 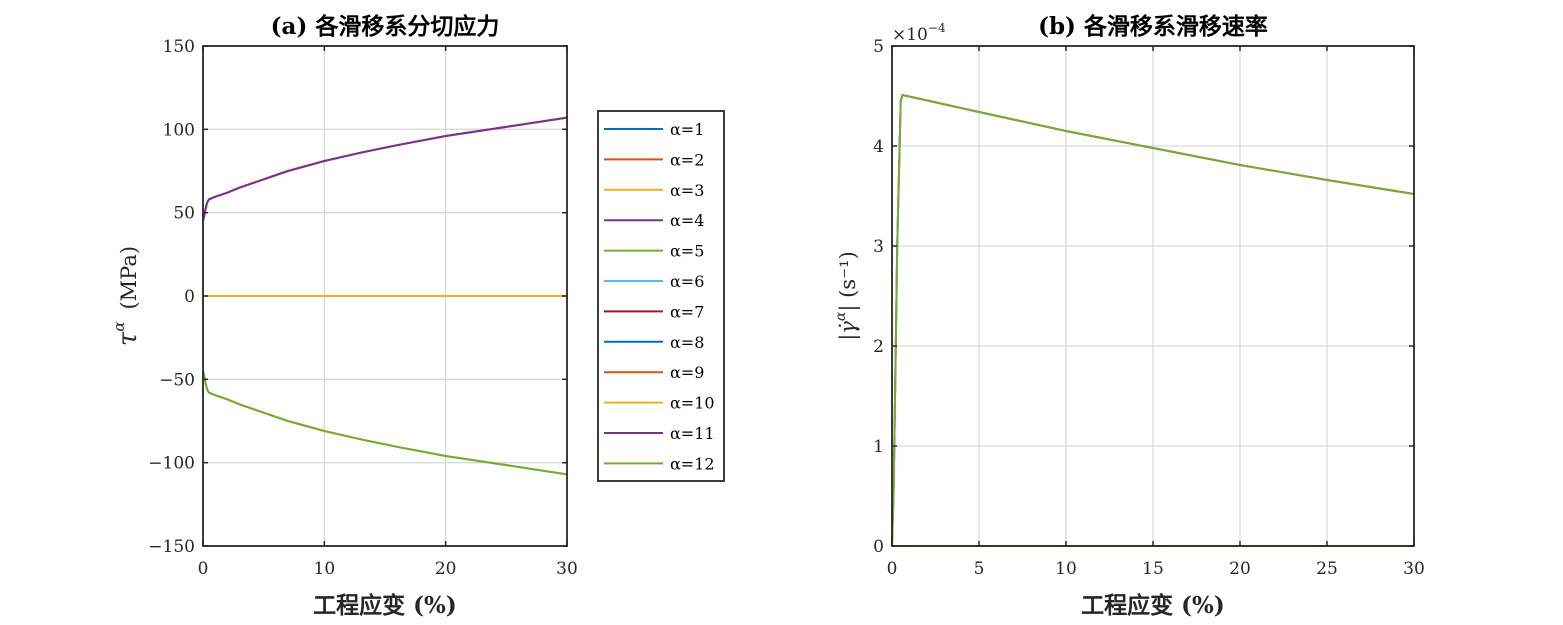 I want to click on panel-b-ytick-label: 3, so click(x=878, y=247).